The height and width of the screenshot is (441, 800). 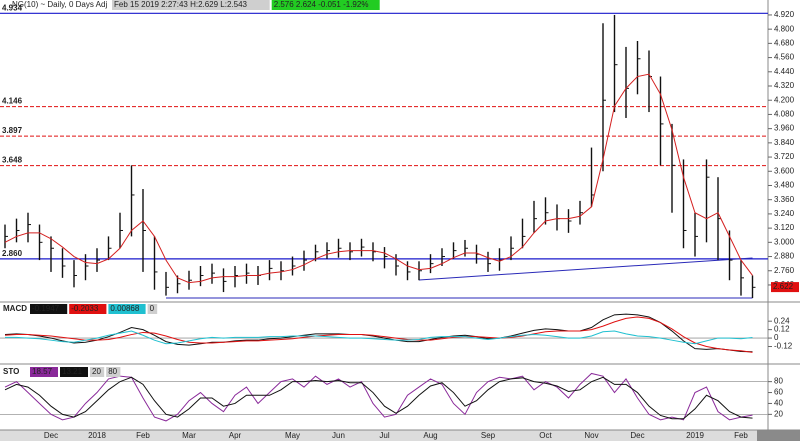 What do you see at coordinates (85, 308) in the screenshot?
I see `readout-label: -0.2033` at bounding box center [85, 308].